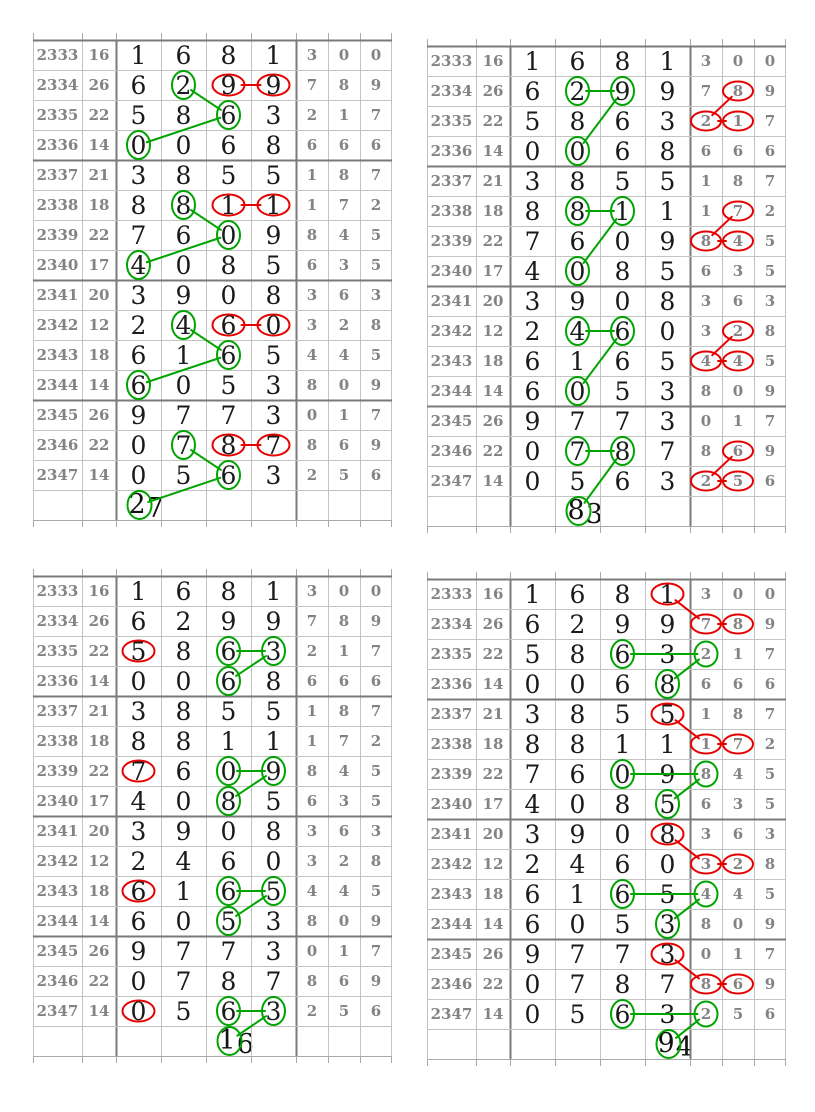 This screenshot has height=1112, width=815. What do you see at coordinates (57, 204) in the screenshot?
I see `cell-period: 2338` at bounding box center [57, 204].